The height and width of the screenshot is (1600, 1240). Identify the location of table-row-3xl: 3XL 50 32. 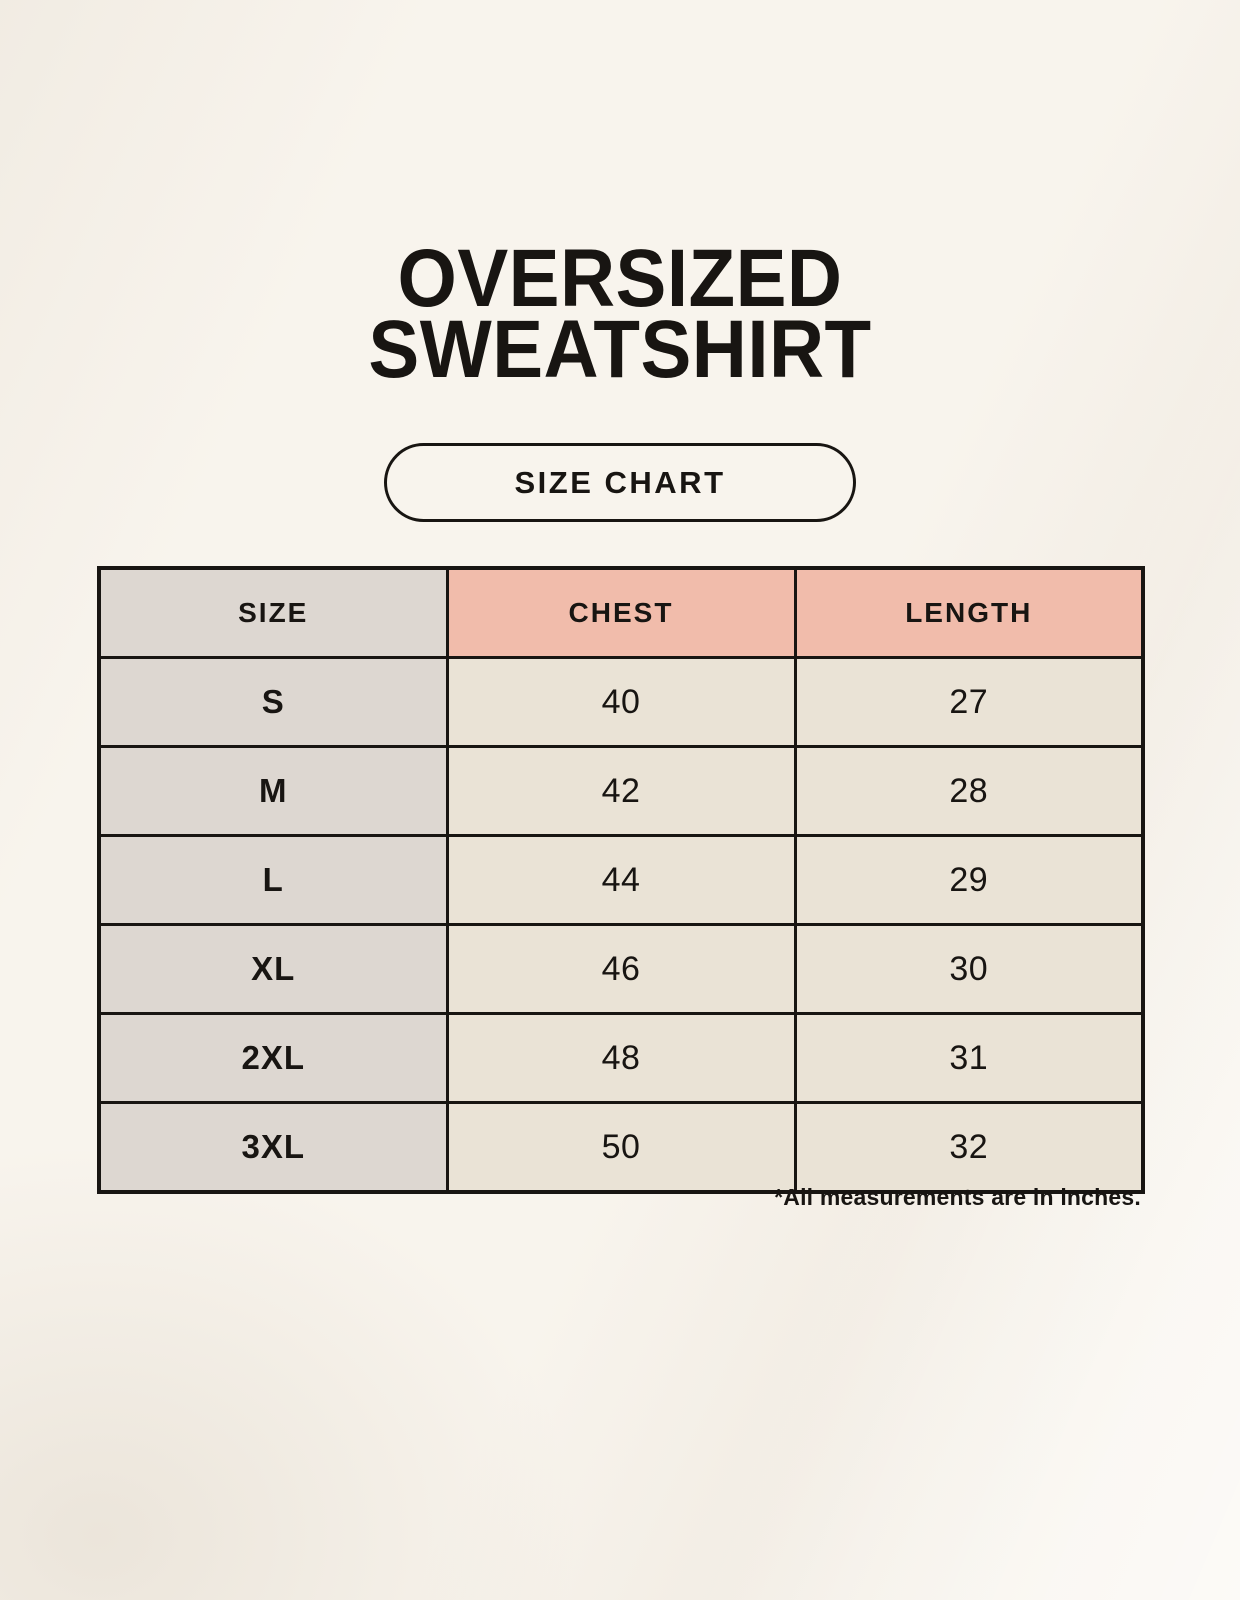
(621, 1147).